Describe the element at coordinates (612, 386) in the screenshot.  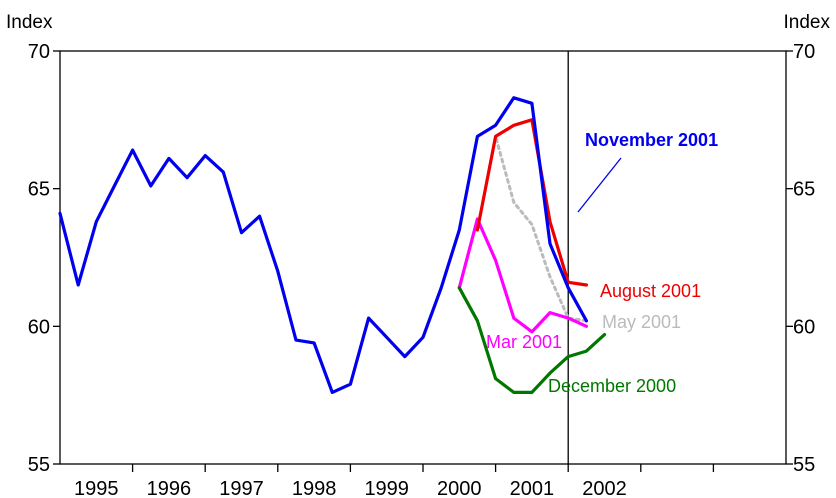
I see `series-label-december-2000: December 2000` at that location.